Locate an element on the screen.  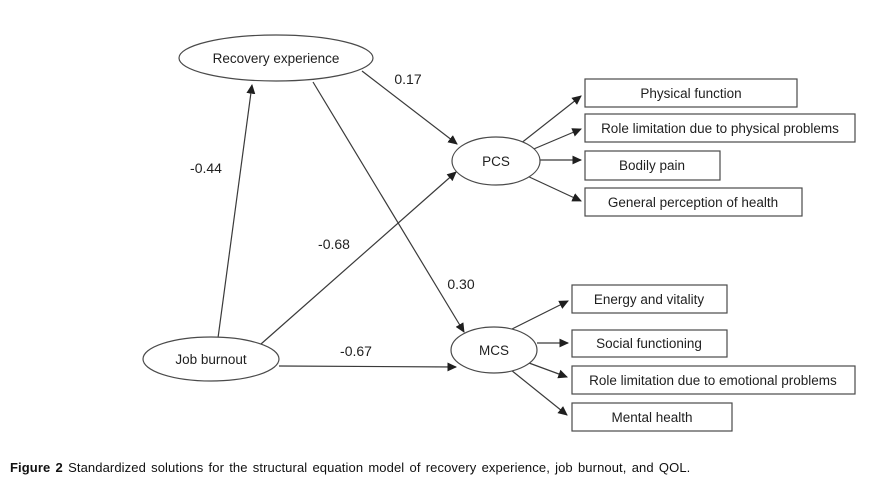
bodily-pain-box is located at coordinates (652, 165).